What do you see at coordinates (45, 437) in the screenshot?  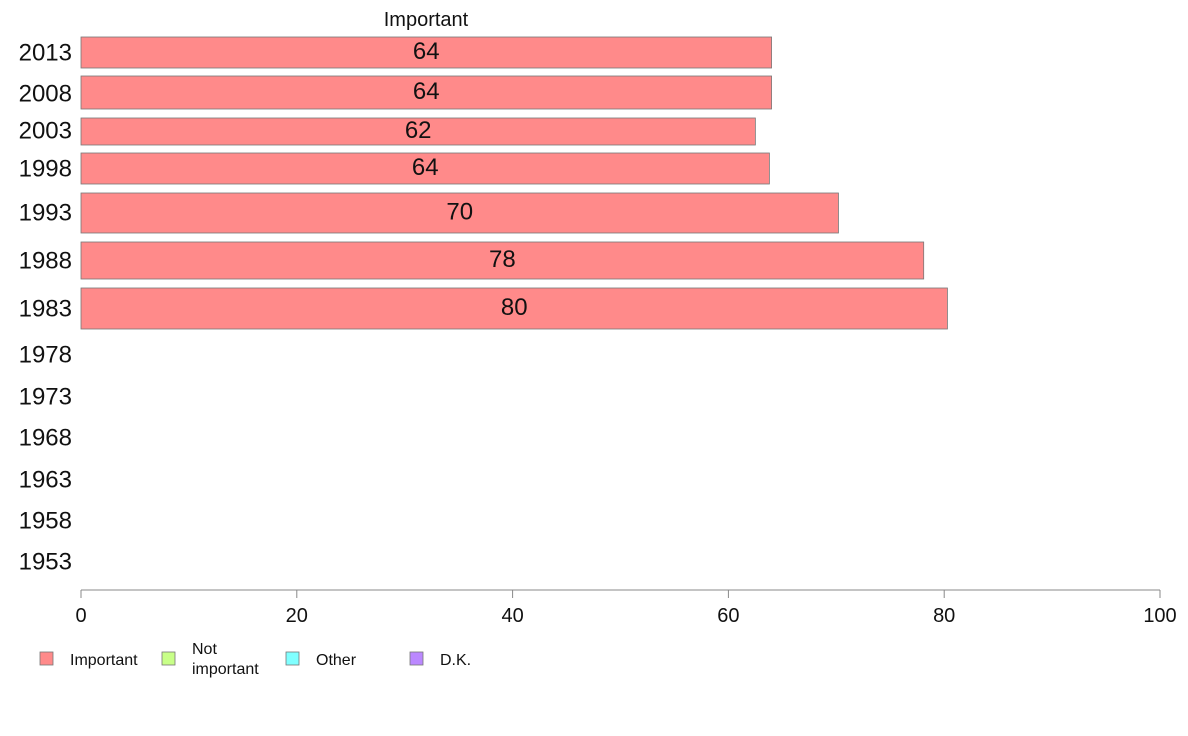 I see `category-label: 1968` at bounding box center [45, 437].